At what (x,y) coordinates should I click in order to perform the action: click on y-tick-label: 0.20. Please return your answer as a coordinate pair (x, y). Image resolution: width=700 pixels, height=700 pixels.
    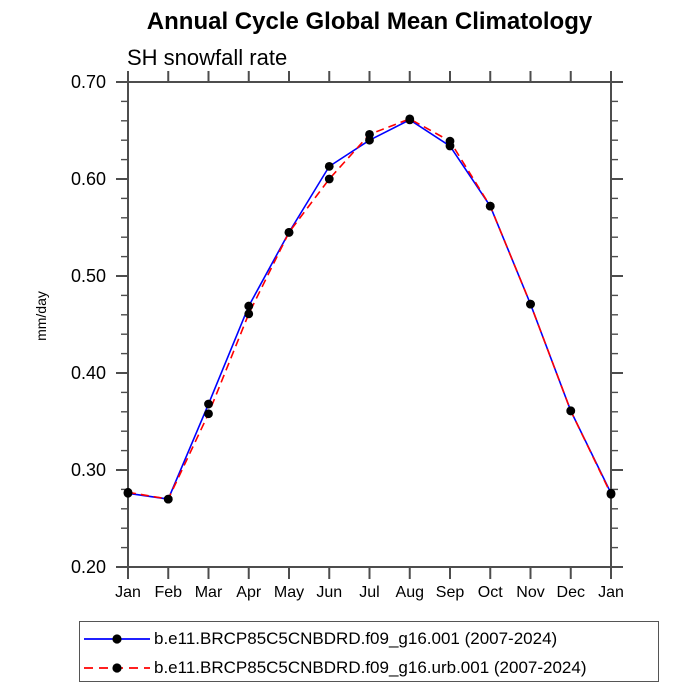
    Looking at the image, I should click on (88, 567).